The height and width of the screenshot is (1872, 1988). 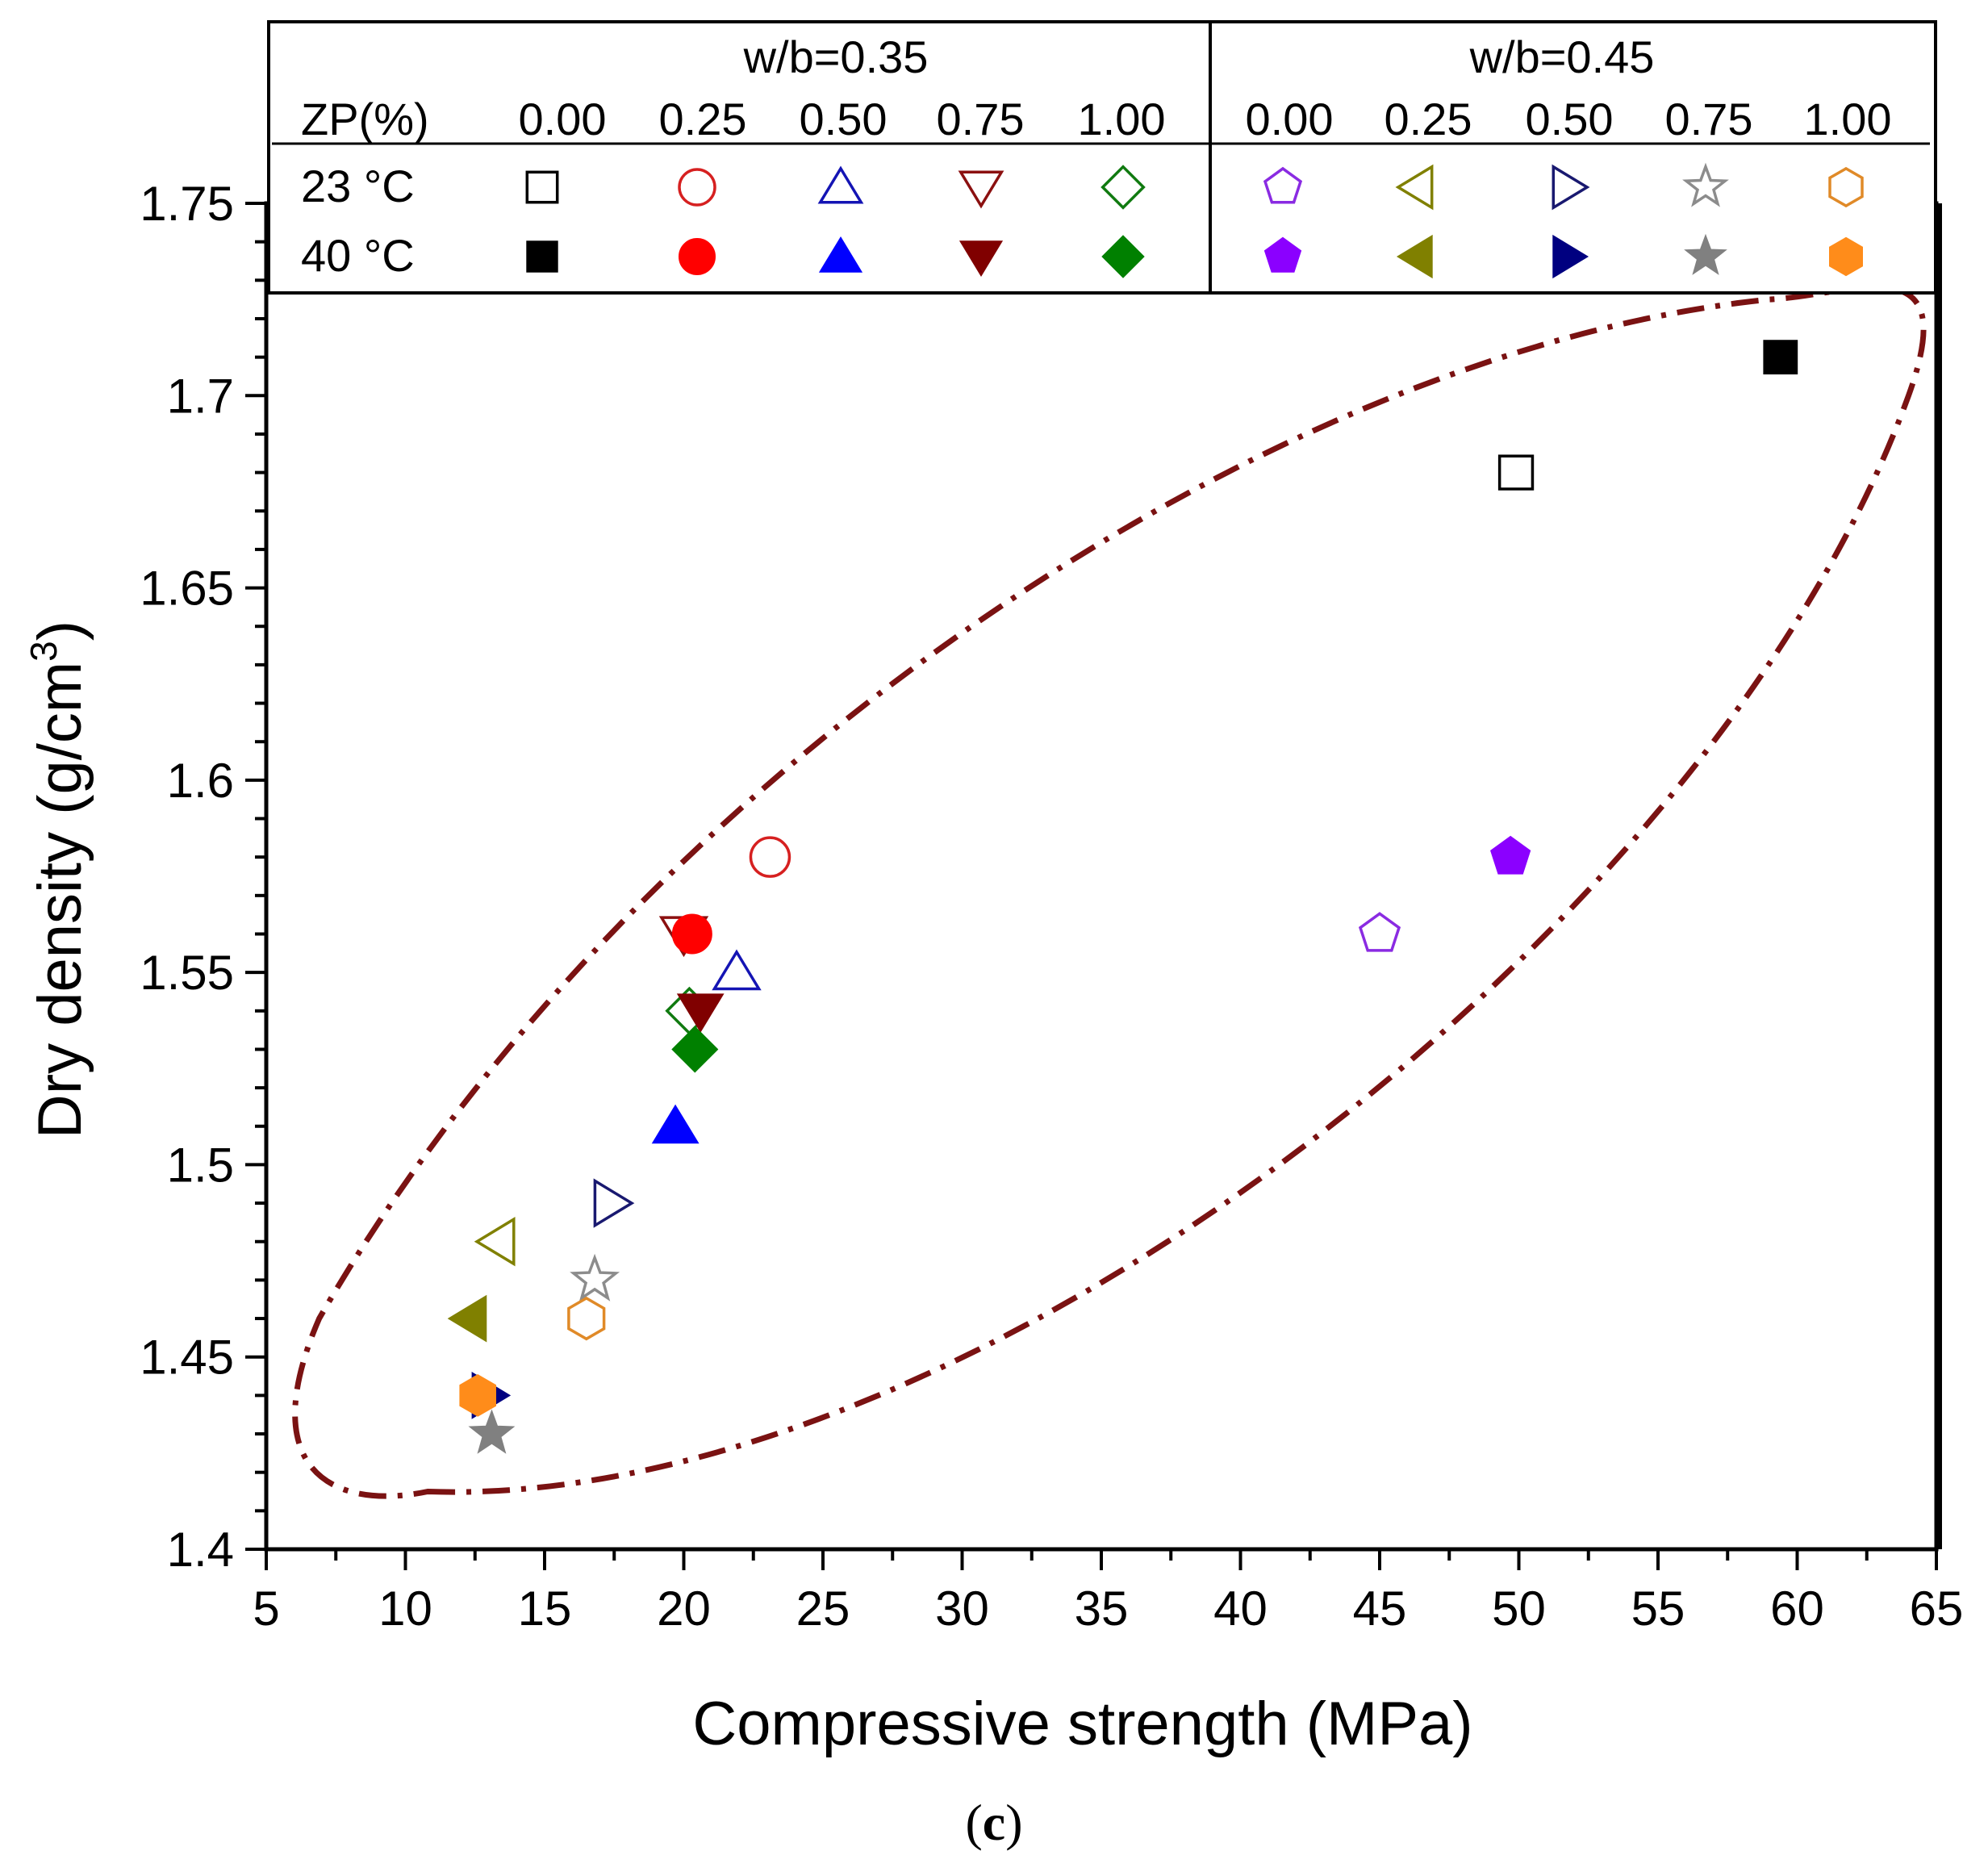 I want to click on y-tick-labels: 1.4 1.45 1.5 1.55 1.6 1.65 1.7 1.75, so click(x=187, y=877).